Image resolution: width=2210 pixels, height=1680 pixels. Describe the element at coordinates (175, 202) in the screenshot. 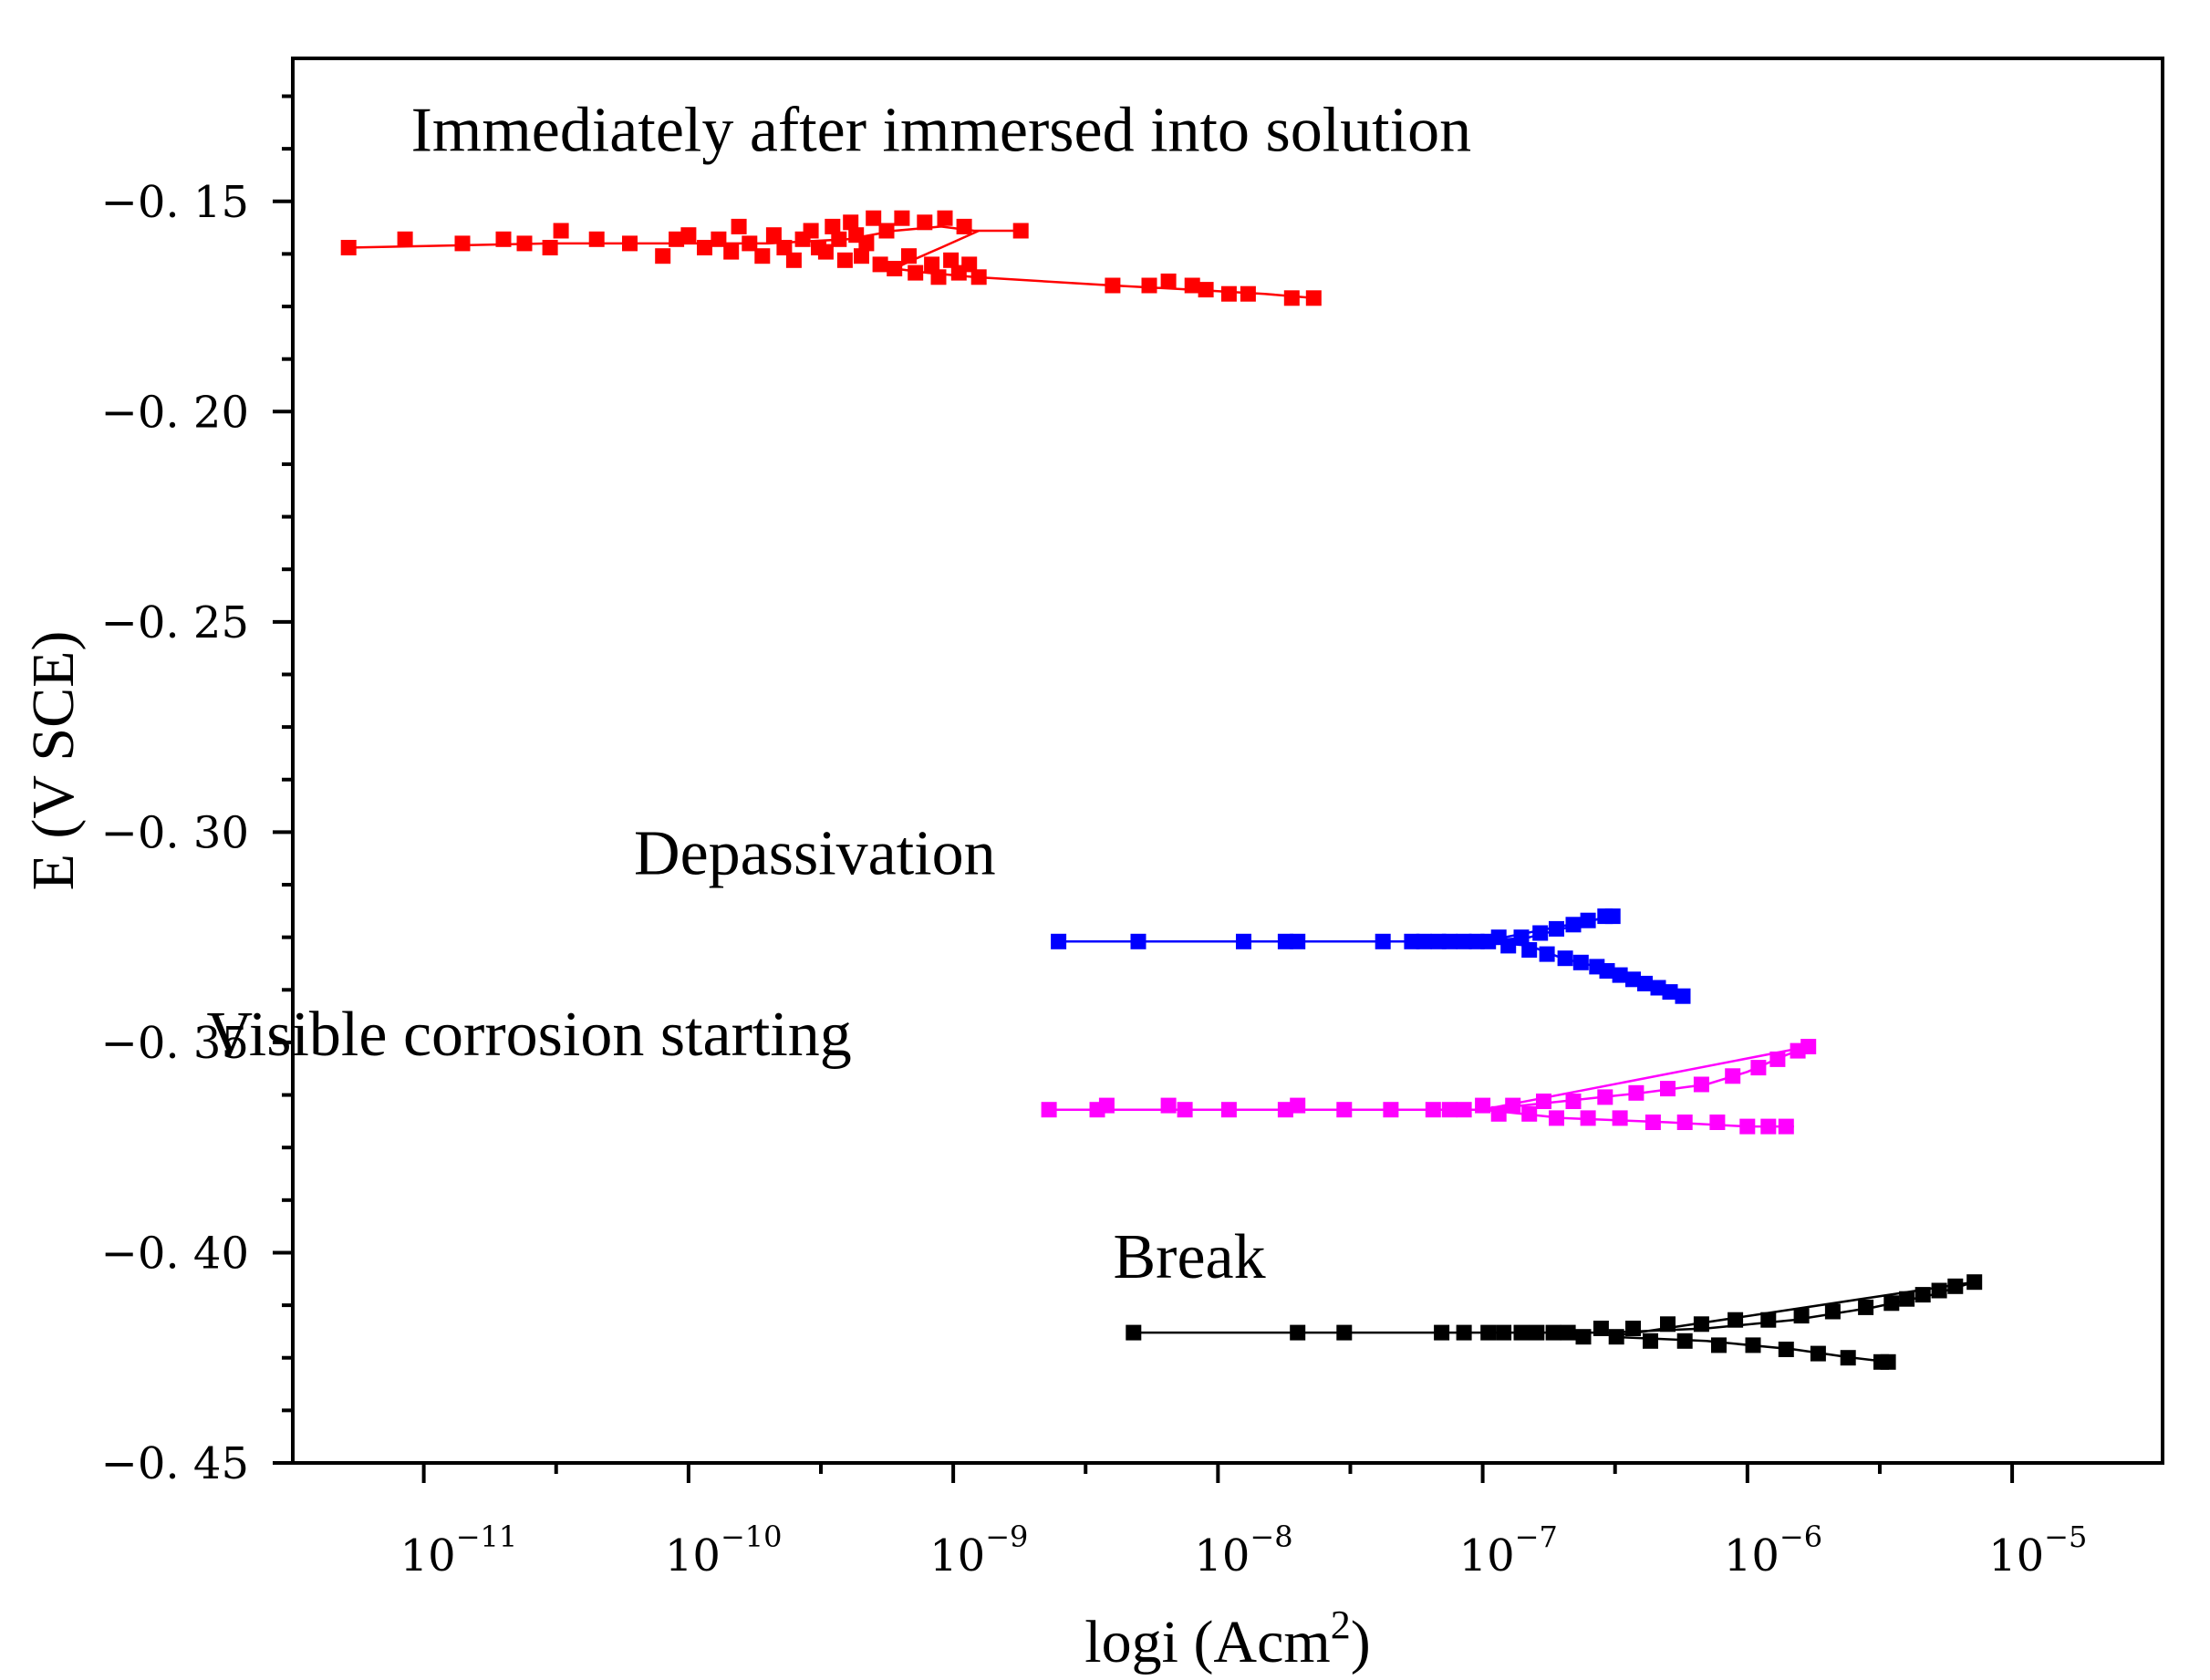

I see `y-tick-label: −0. 15` at that location.